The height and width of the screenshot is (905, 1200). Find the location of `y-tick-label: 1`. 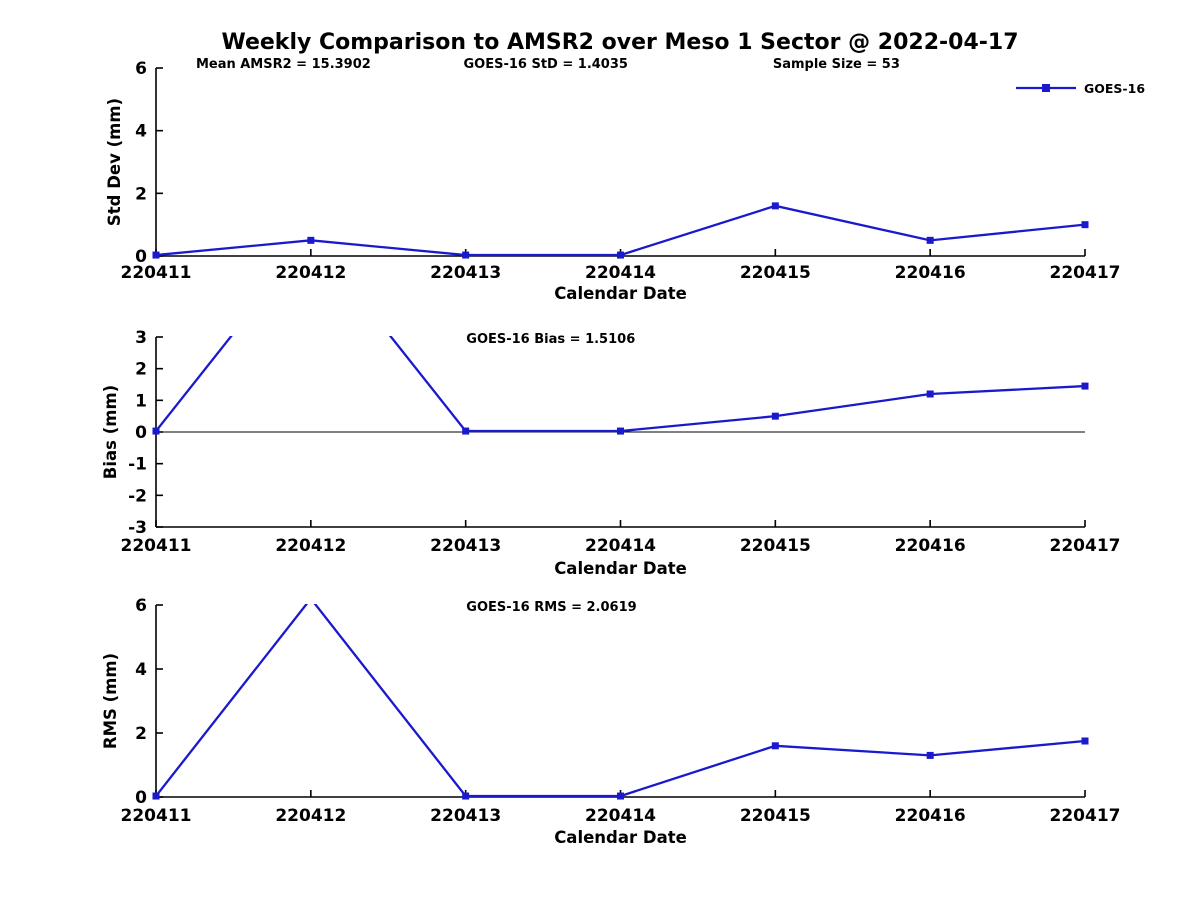

y-tick-label: 1 is located at coordinates (141, 401).